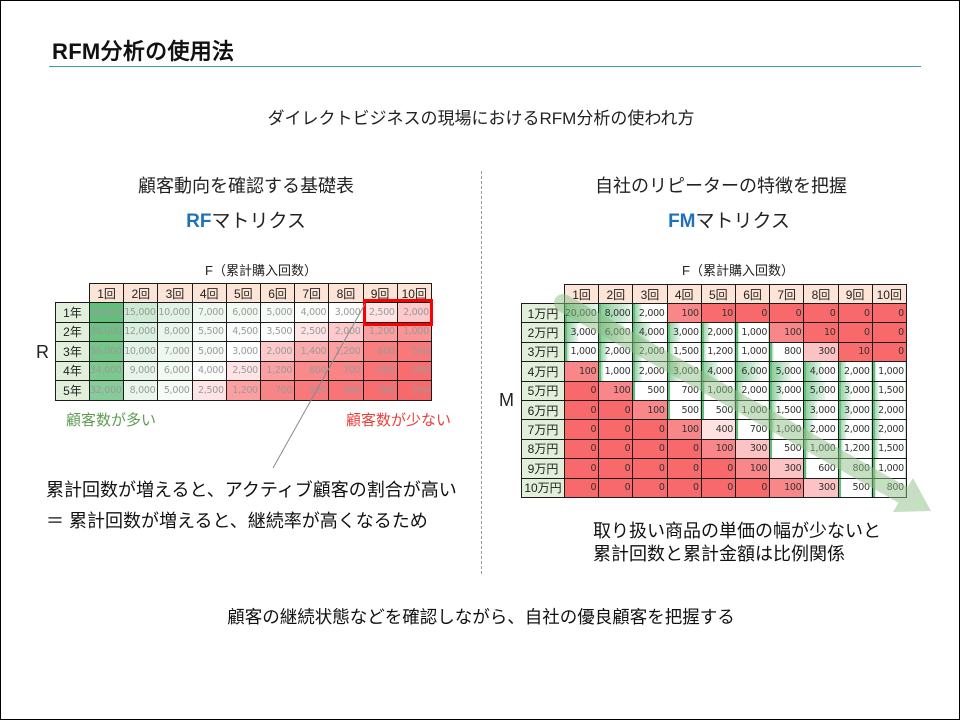  What do you see at coordinates (543, 390) in the screenshot?
I see `row-header: 5万円` at bounding box center [543, 390].